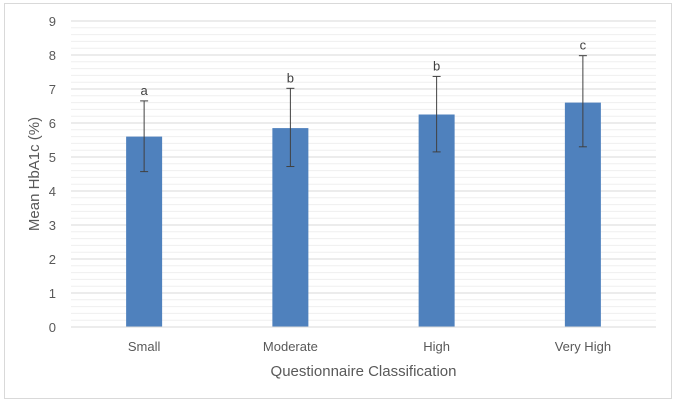 Image resolution: width=676 pixels, height=403 pixels. Describe the element at coordinates (52, 327) in the screenshot. I see `y-tick-label: 0` at that location.